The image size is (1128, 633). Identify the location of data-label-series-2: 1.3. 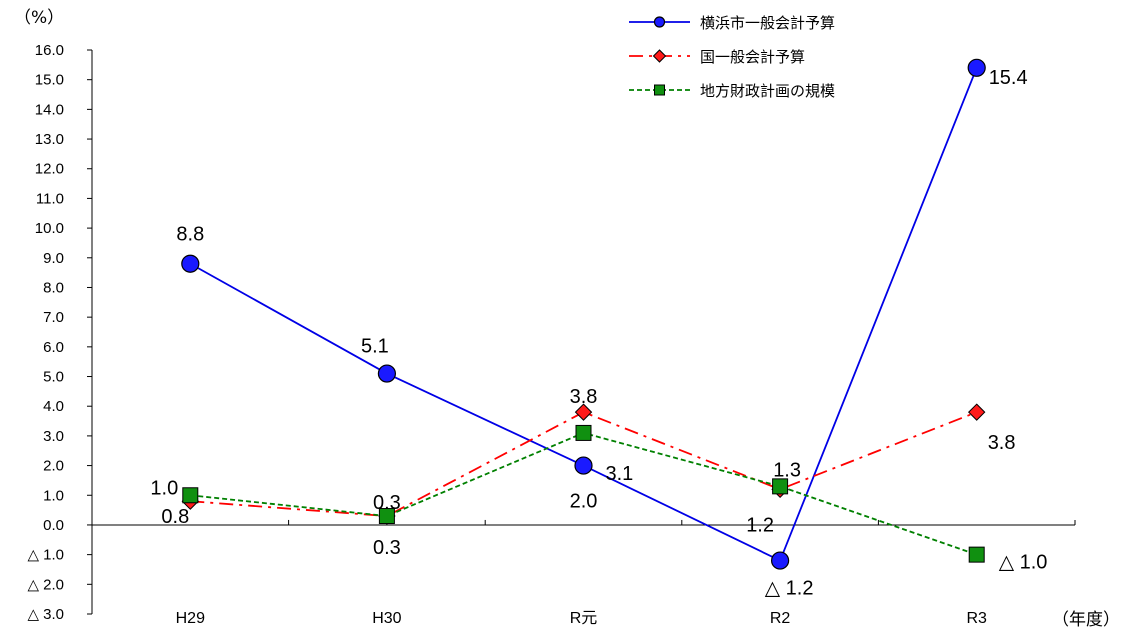
(787, 470).